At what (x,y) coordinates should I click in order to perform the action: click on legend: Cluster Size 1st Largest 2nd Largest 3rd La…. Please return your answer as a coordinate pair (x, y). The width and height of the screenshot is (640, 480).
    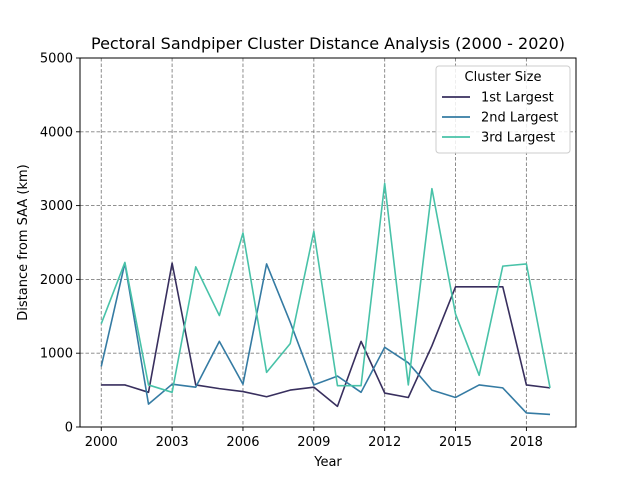
    Looking at the image, I should click on (503, 109).